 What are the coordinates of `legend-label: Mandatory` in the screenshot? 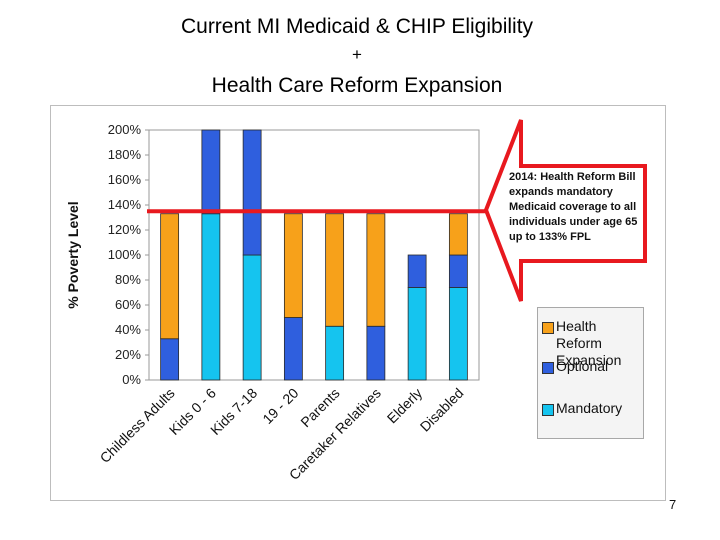 It's located at (589, 408).